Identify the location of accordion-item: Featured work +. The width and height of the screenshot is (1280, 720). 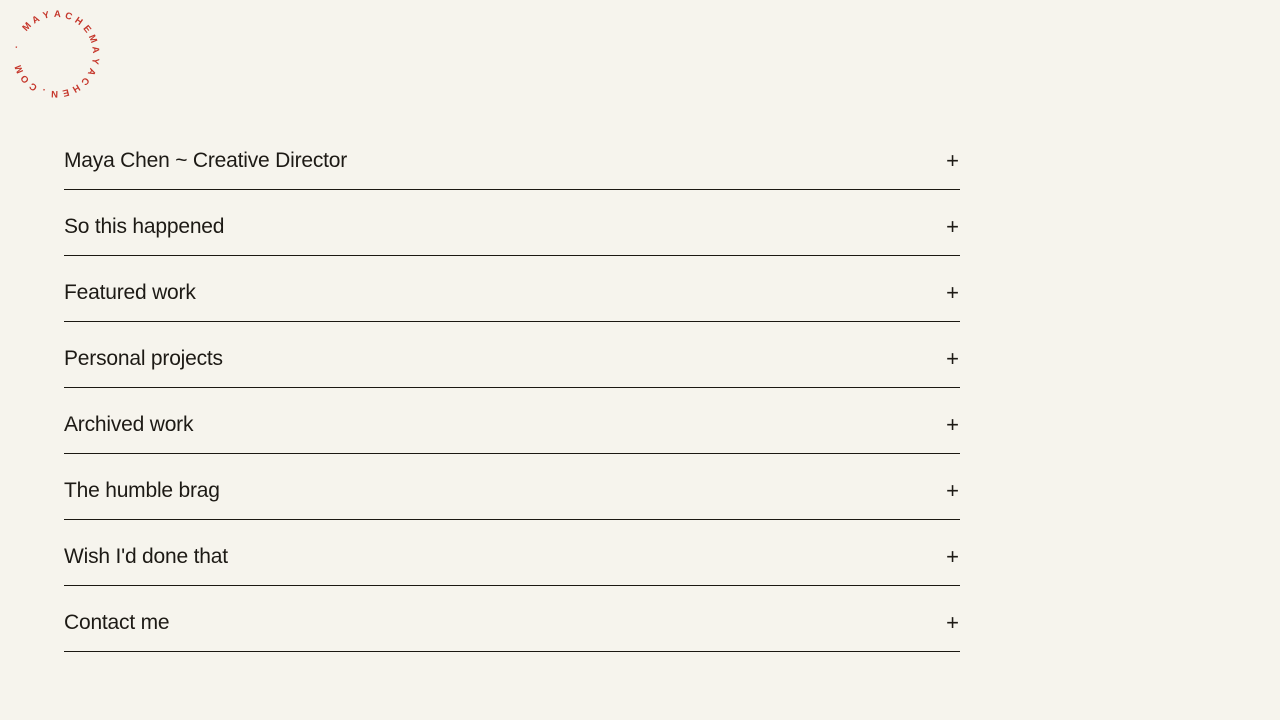
(512, 289).